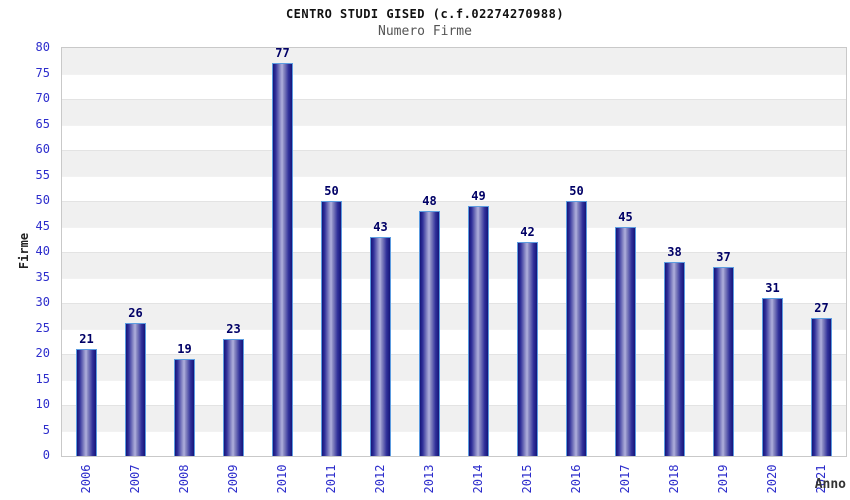 The height and width of the screenshot is (500, 850). Describe the element at coordinates (42, 72) in the screenshot. I see `y-tick-label: 75` at that location.